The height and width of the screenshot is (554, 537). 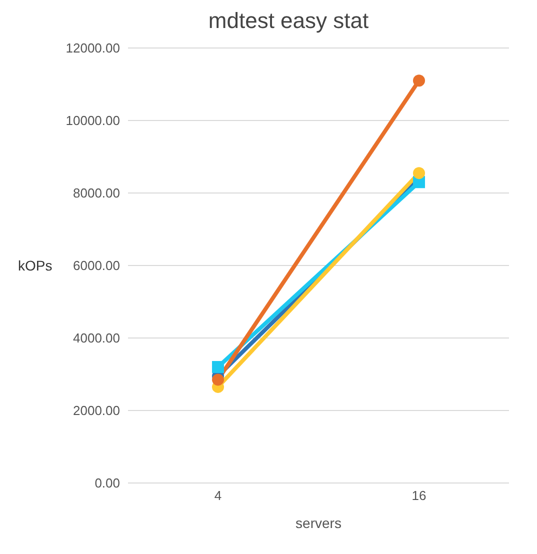 What do you see at coordinates (319, 523) in the screenshot?
I see `x-axis-title: servers` at bounding box center [319, 523].